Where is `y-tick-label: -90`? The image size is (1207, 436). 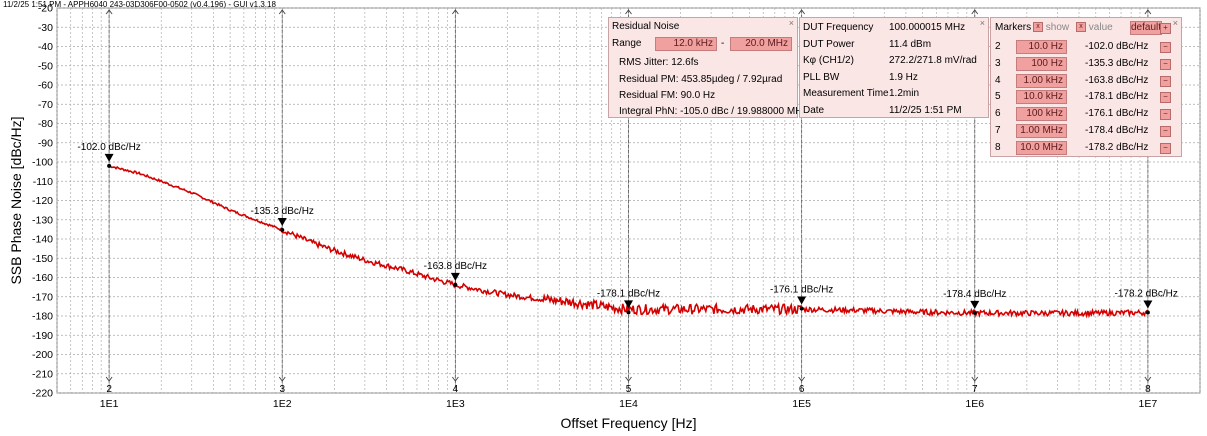 y-tick-label: -90 is located at coordinates (45, 143).